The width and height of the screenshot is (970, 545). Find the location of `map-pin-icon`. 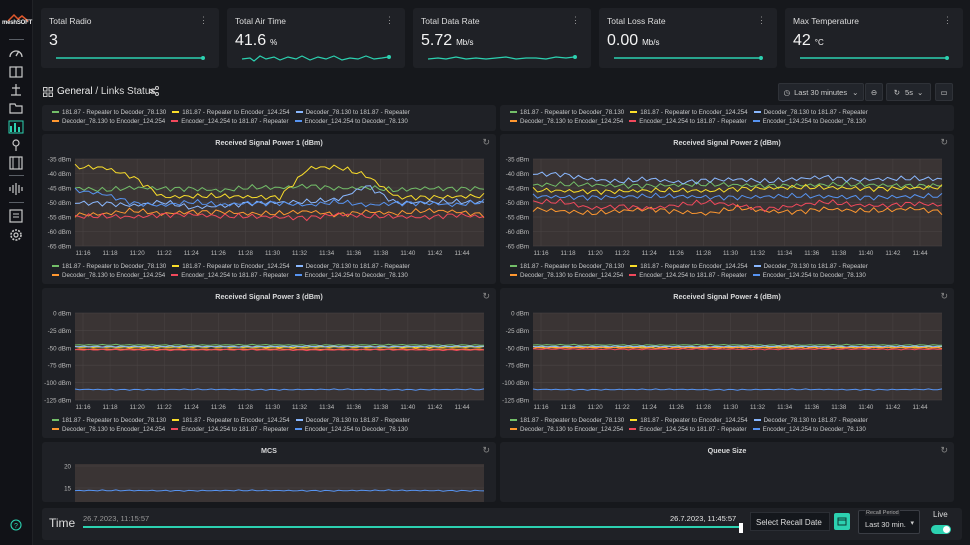

map-pin-icon is located at coordinates (16, 145).